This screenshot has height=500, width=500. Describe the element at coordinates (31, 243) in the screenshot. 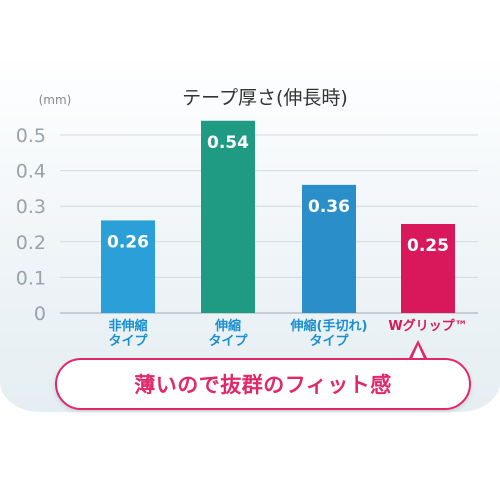

I see `y-tick-label: 0.2` at that location.